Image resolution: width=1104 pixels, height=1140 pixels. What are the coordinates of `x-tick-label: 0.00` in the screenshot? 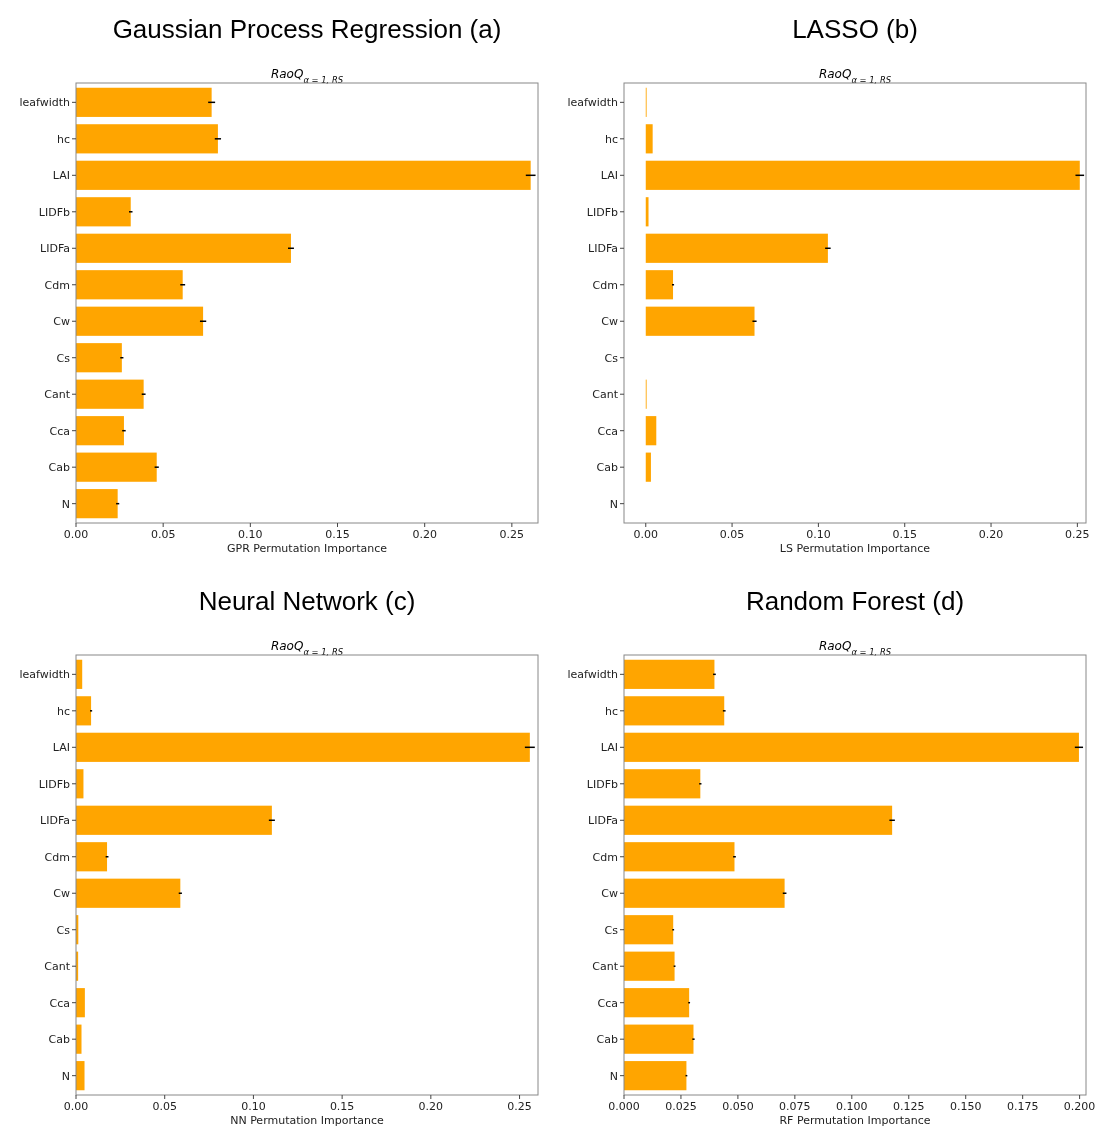 It's located at (76, 1106).